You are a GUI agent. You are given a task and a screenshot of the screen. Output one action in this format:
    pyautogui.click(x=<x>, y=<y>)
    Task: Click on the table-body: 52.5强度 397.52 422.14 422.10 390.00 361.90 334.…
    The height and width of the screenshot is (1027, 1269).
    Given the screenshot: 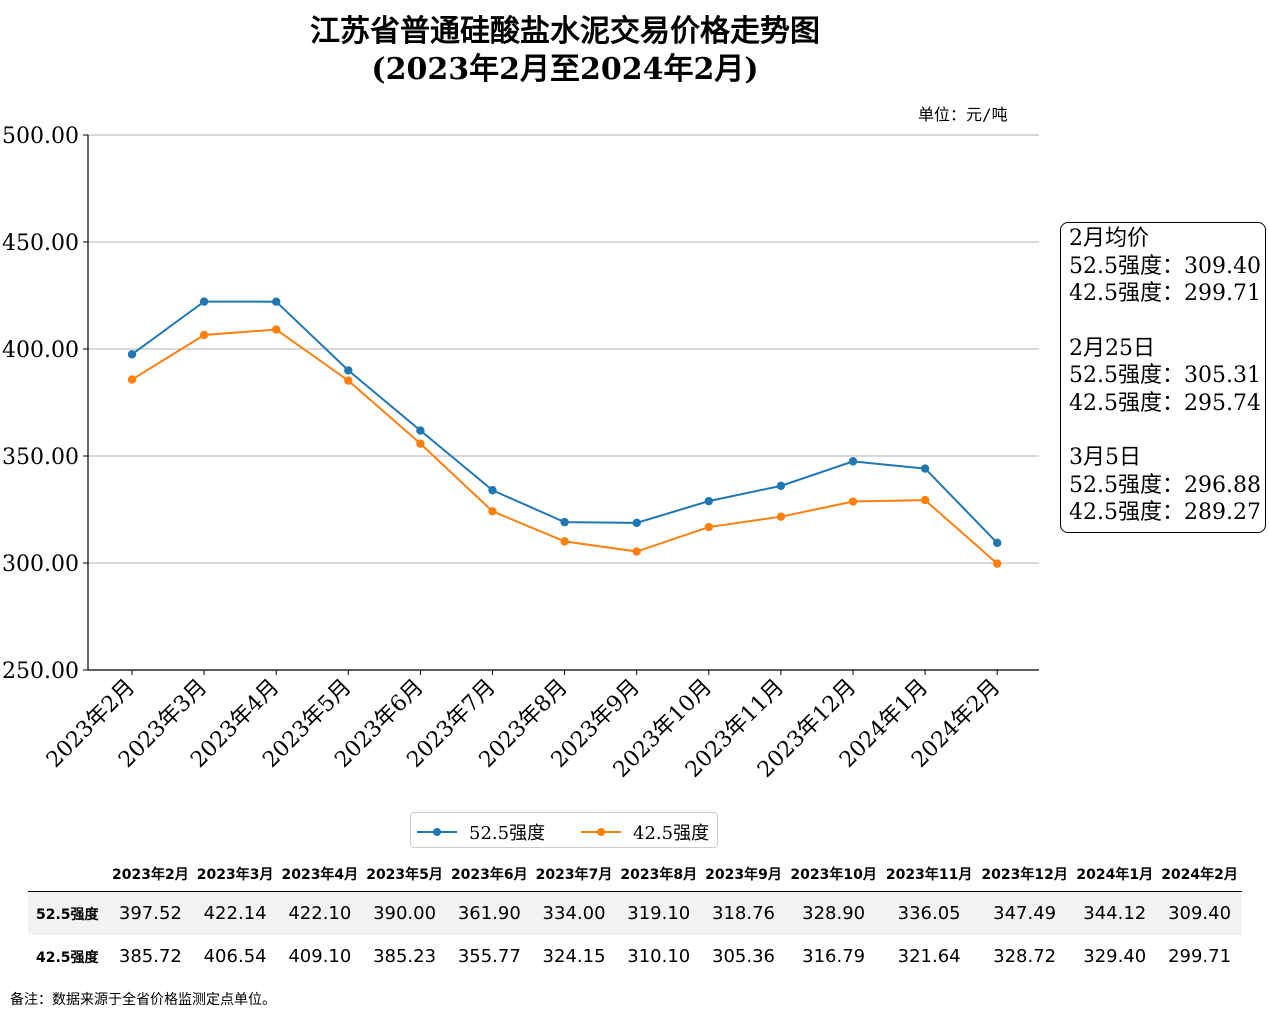 What is the action you would take?
    pyautogui.click(x=635, y=935)
    